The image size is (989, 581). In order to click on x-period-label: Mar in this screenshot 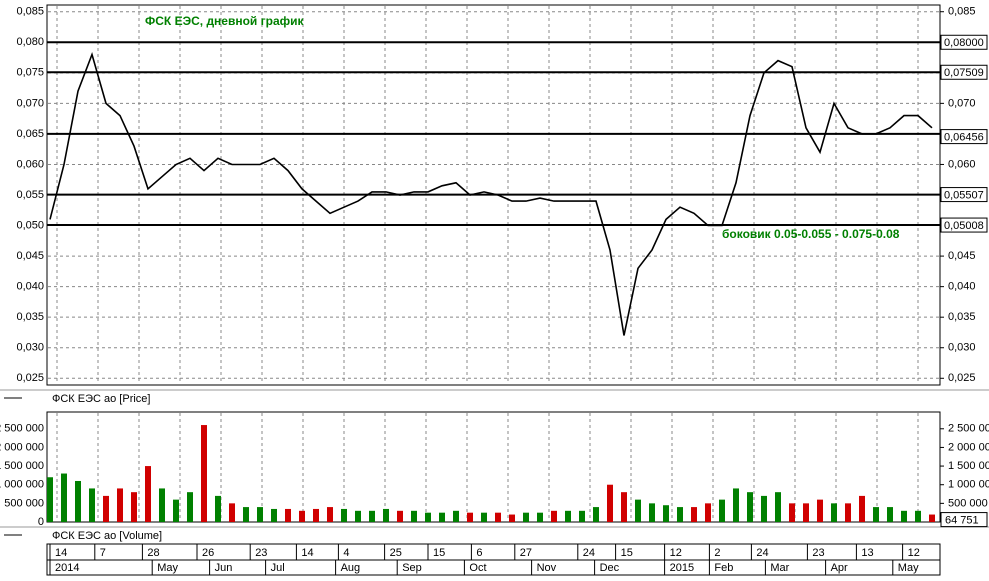, I will do `click(779, 568)`.